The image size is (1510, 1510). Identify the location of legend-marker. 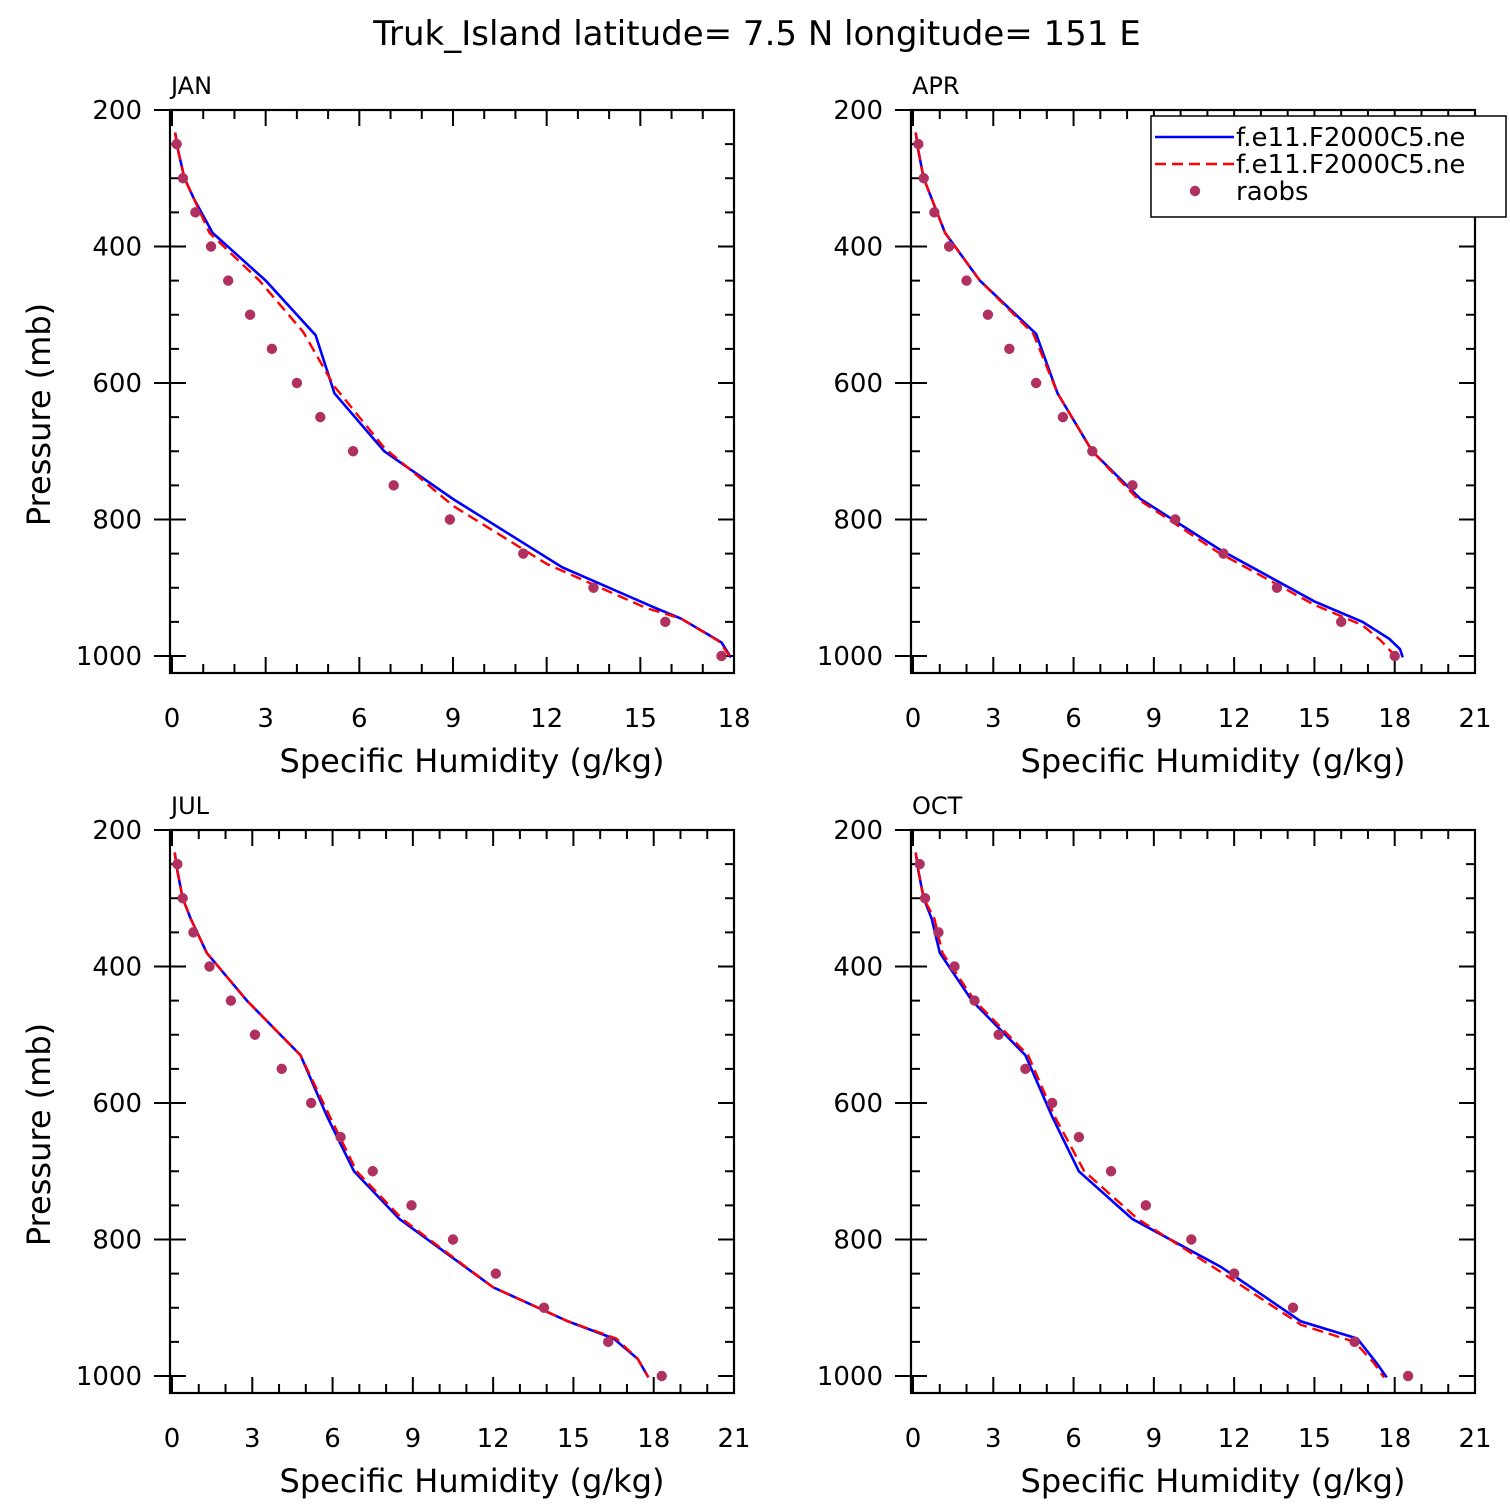
(1195, 191).